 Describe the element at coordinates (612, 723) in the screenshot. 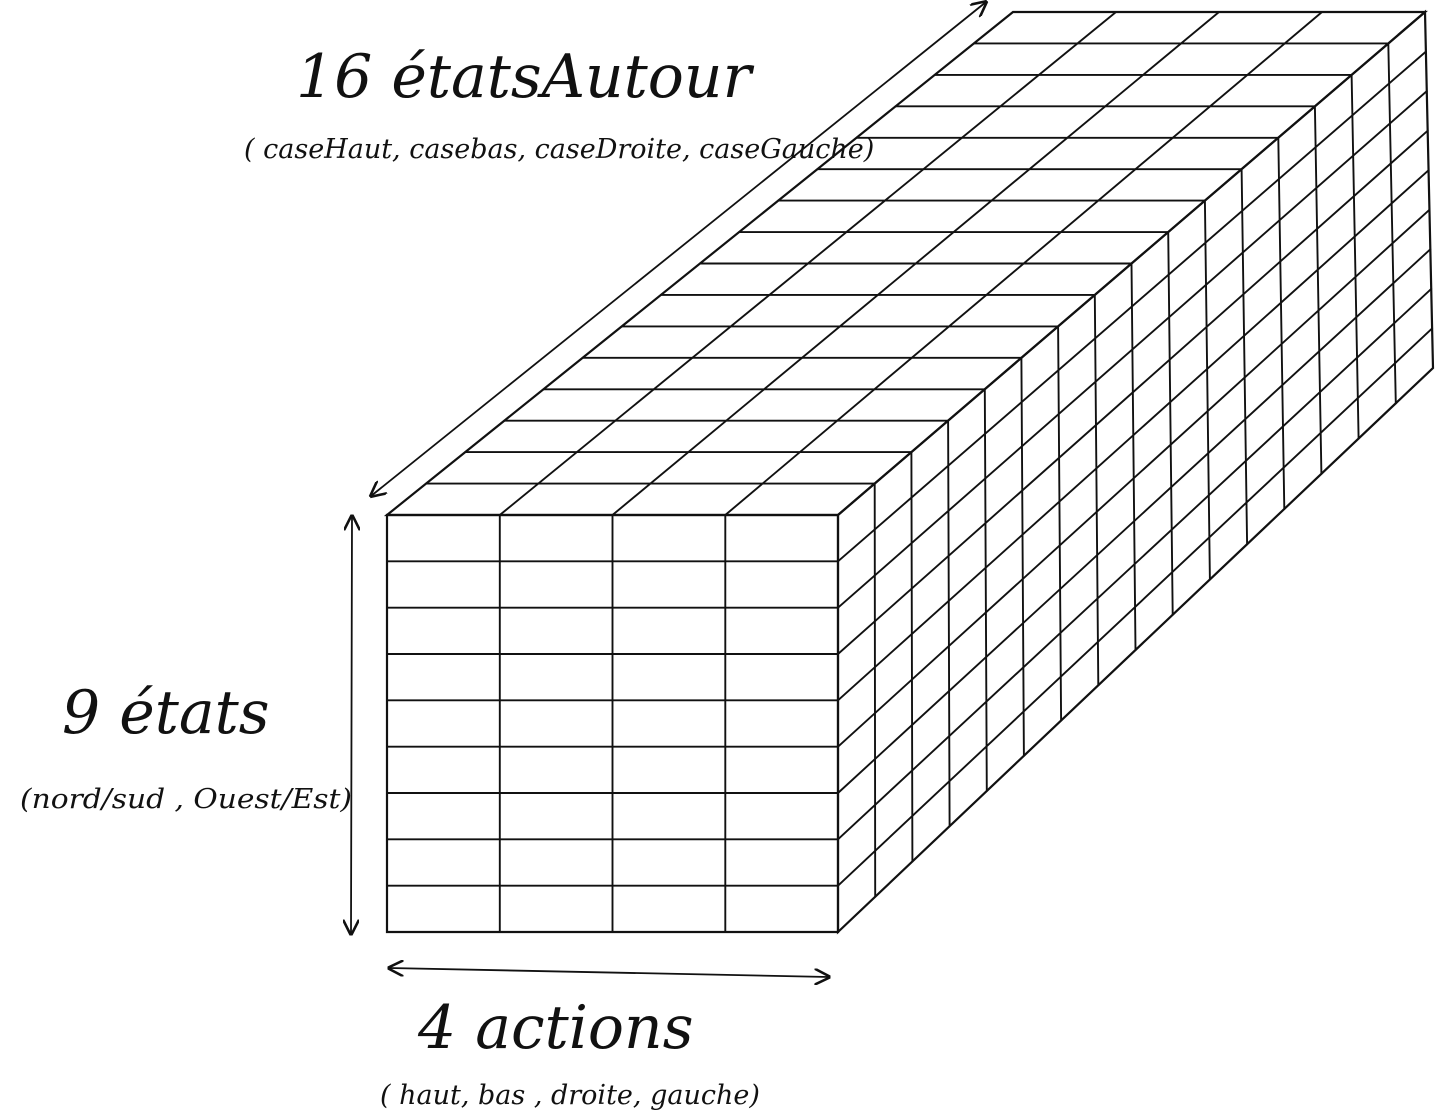

I see `front-face-grid` at that location.